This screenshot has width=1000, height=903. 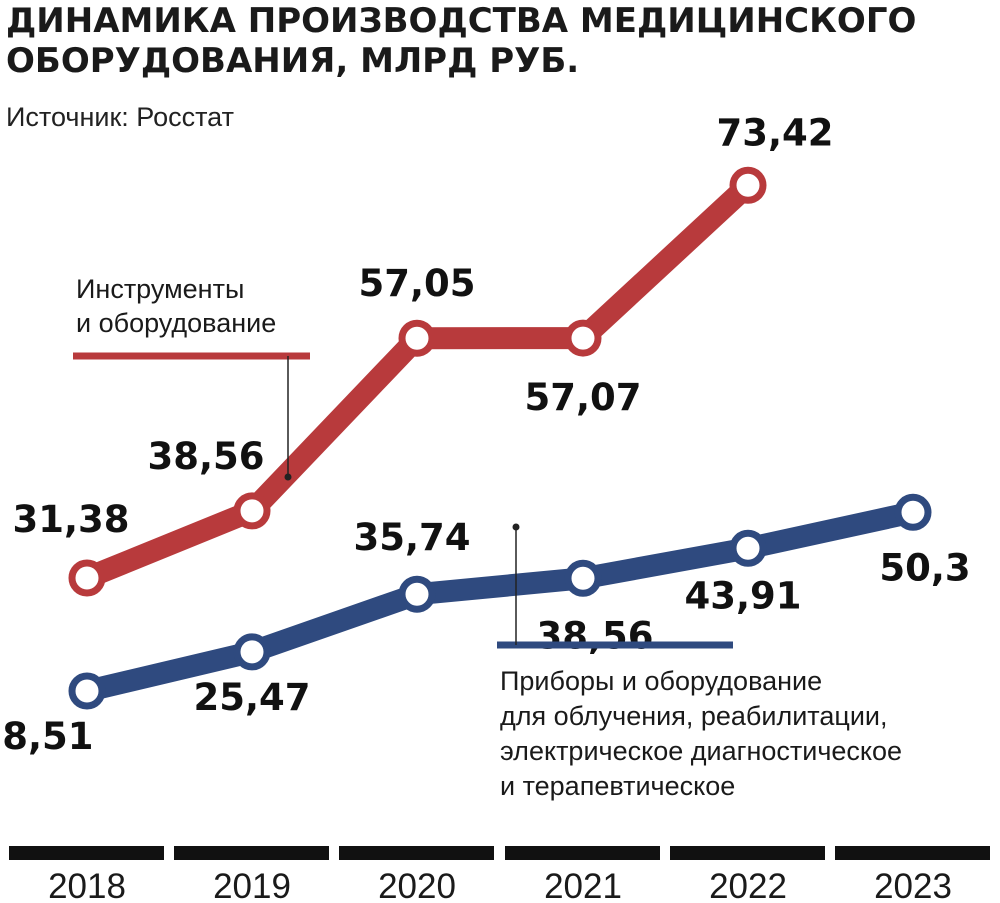 What do you see at coordinates (417, 338) in the screenshot?
I see `point-red-2020` at bounding box center [417, 338].